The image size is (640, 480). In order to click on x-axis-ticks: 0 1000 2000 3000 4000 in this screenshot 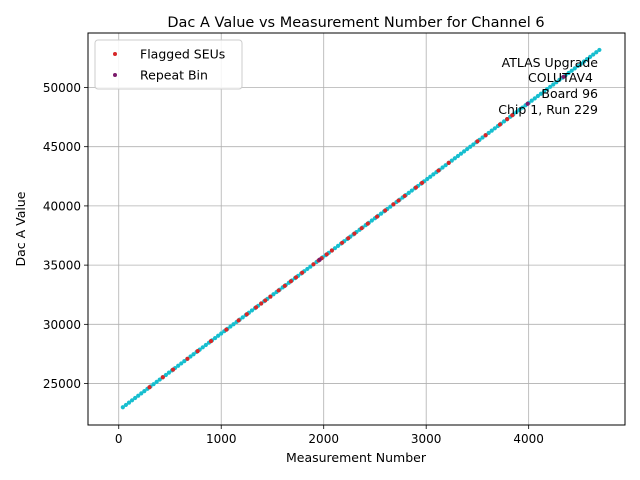, I will do `click(329, 435)`.